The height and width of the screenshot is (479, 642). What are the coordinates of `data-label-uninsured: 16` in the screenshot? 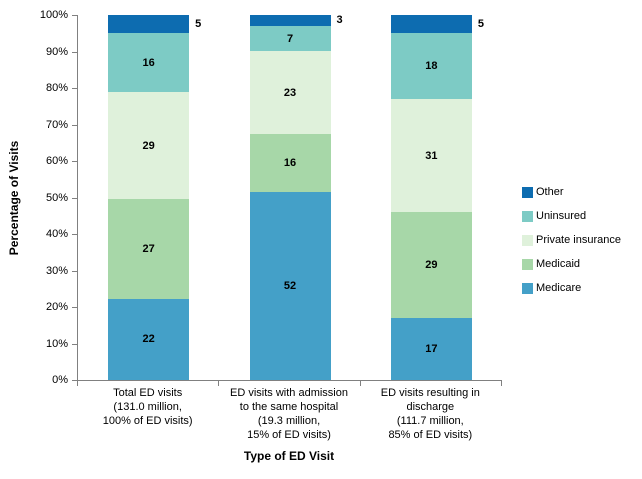 It's located at (148, 62).